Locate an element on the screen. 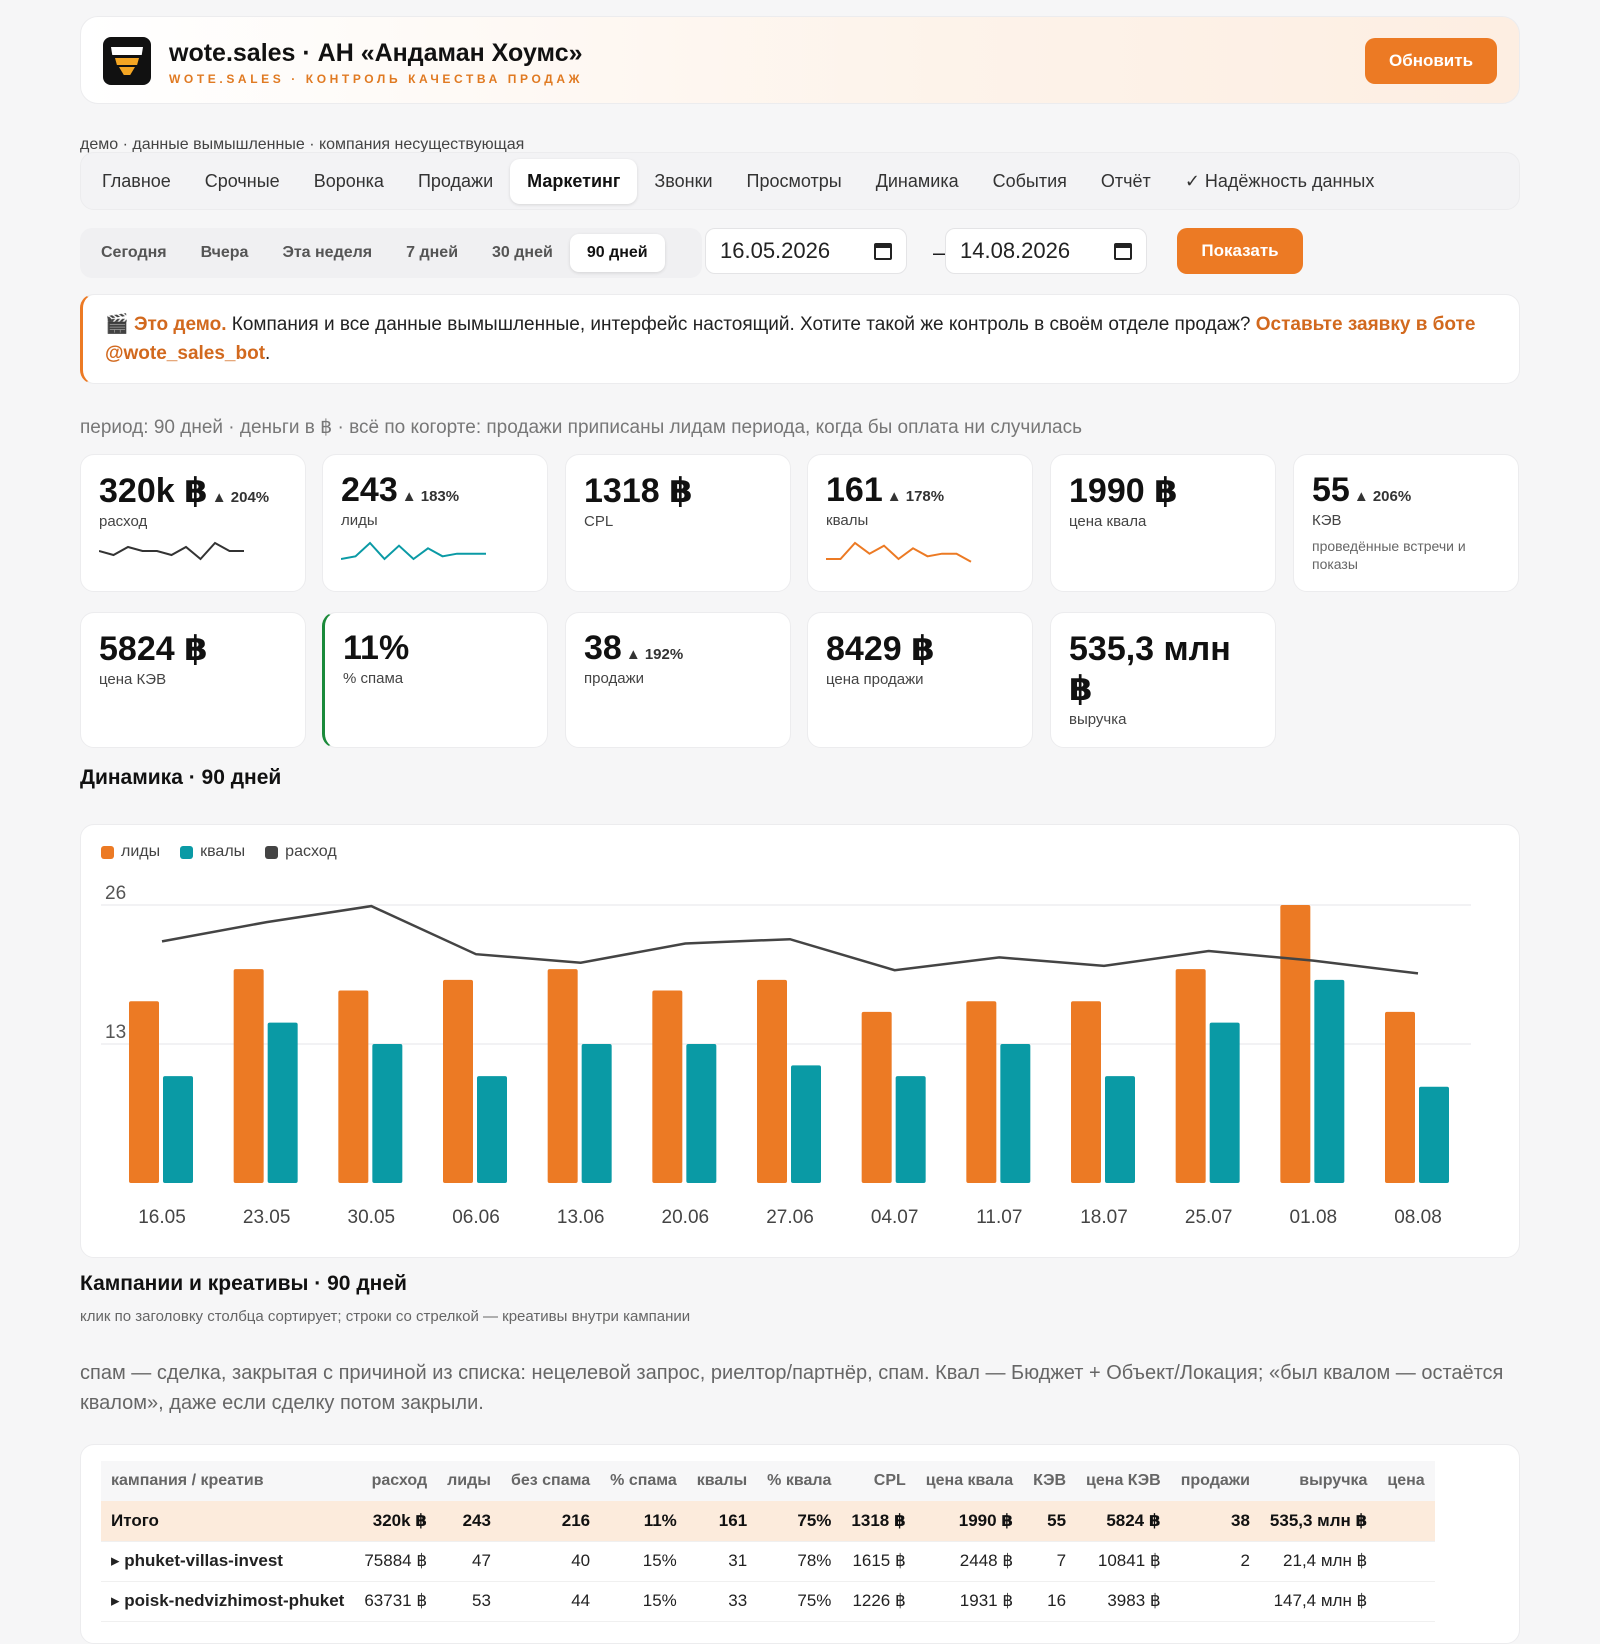 The width and height of the screenshot is (1600, 1644). column-header: без спама is located at coordinates (550, 1481).